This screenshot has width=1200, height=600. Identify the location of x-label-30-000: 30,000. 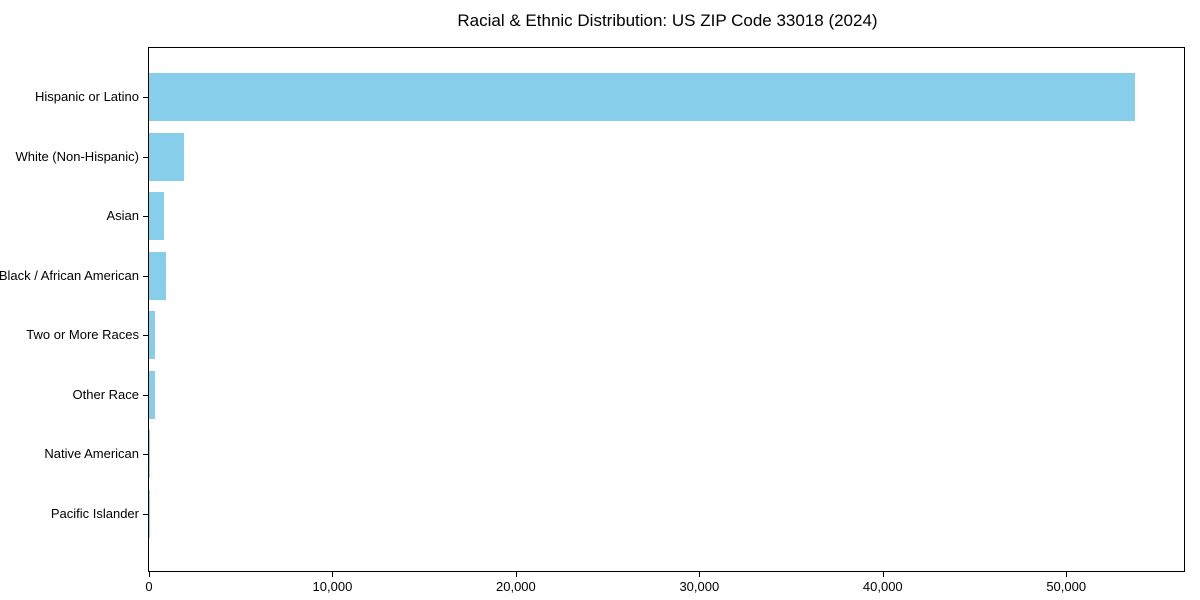
(699, 586).